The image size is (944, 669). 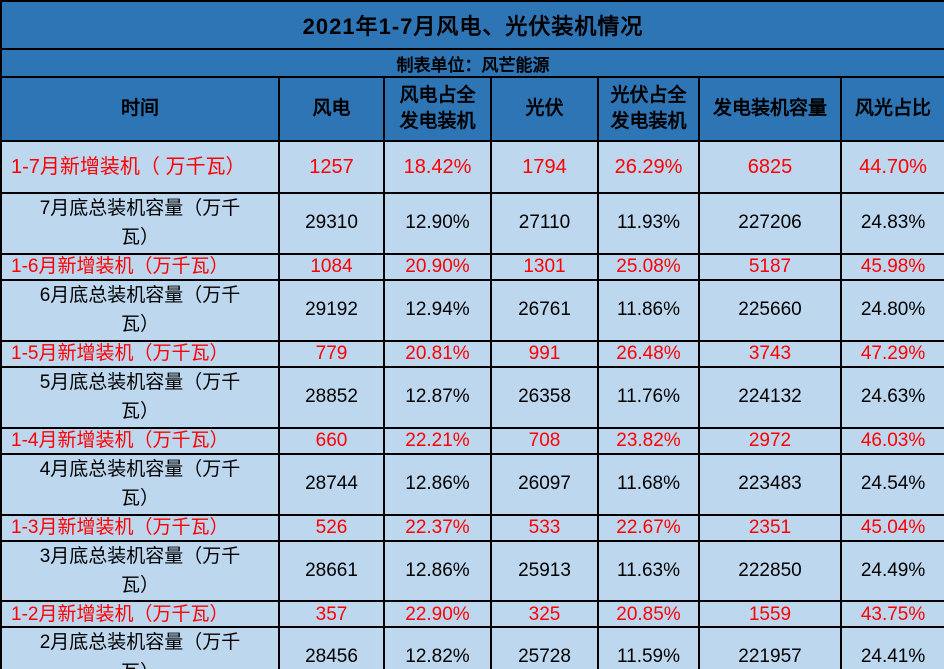 I want to click on value-cell: 12.82%, so click(x=437, y=647).